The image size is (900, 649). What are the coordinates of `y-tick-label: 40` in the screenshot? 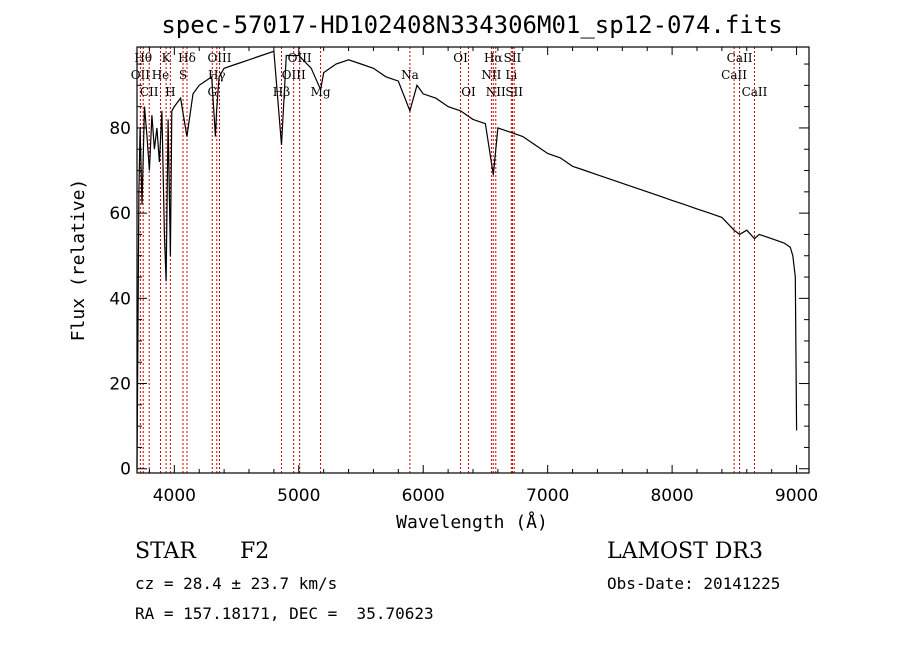 It's located at (120, 299).